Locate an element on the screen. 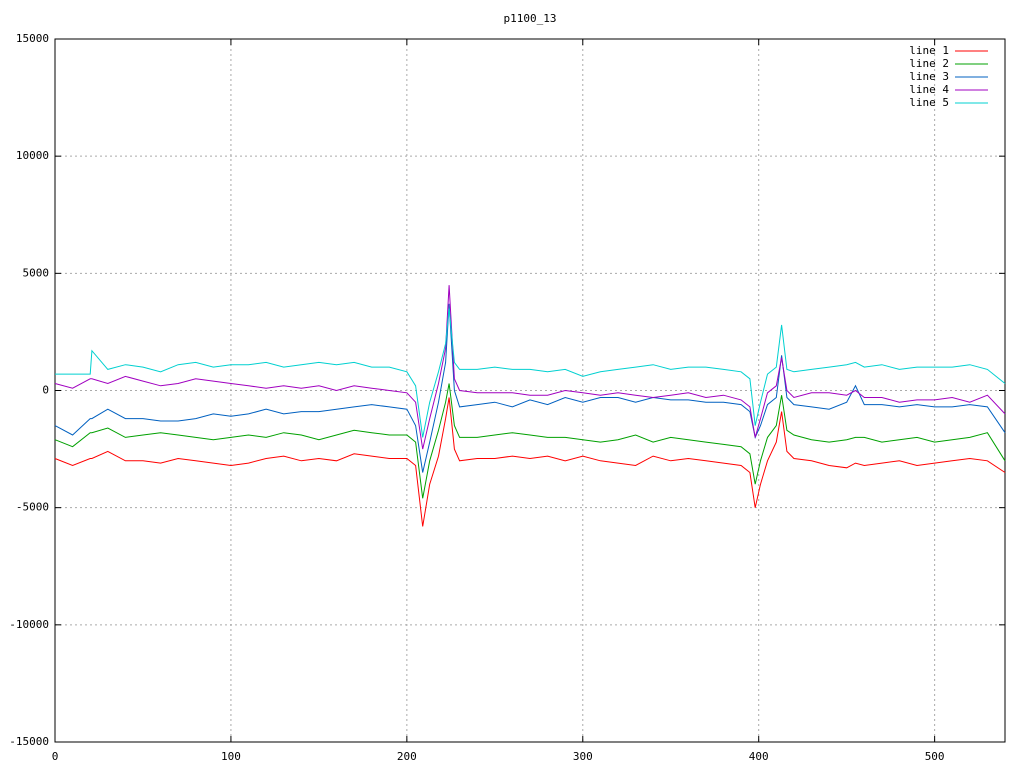 The width and height of the screenshot is (1024, 772). x-tick-label: 200 is located at coordinates (407, 756).